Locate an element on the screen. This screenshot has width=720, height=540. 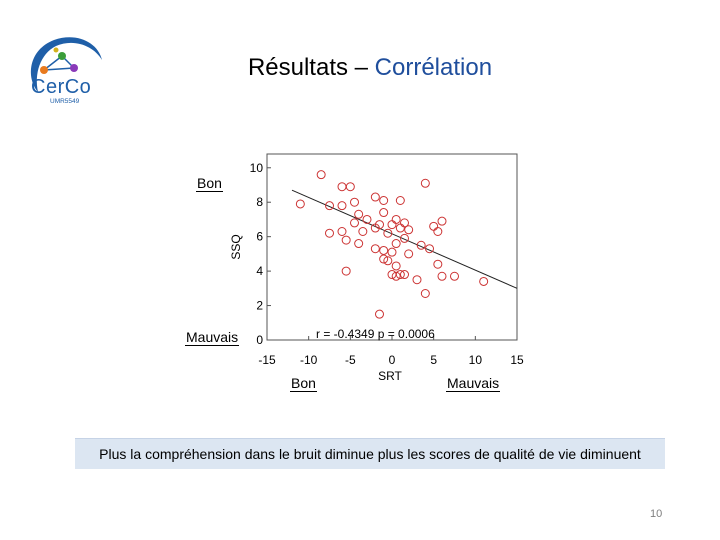
x-tick-label: 0 is located at coordinates (392, 360).